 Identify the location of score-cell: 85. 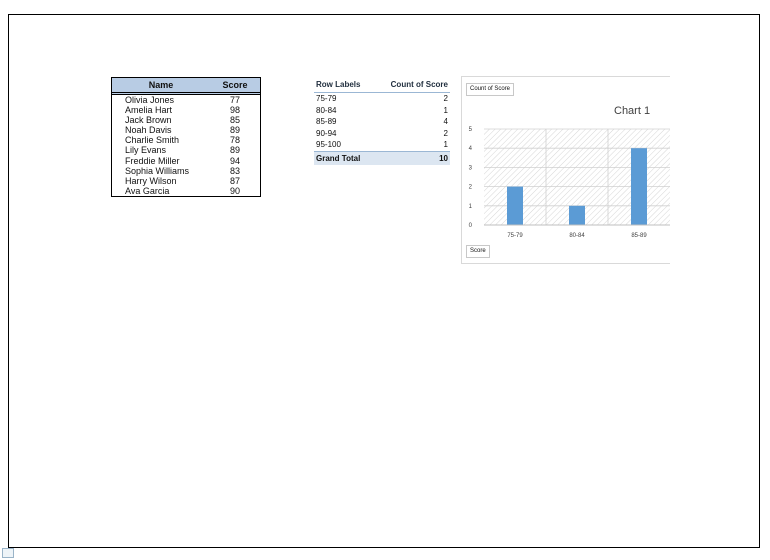
(234, 120).